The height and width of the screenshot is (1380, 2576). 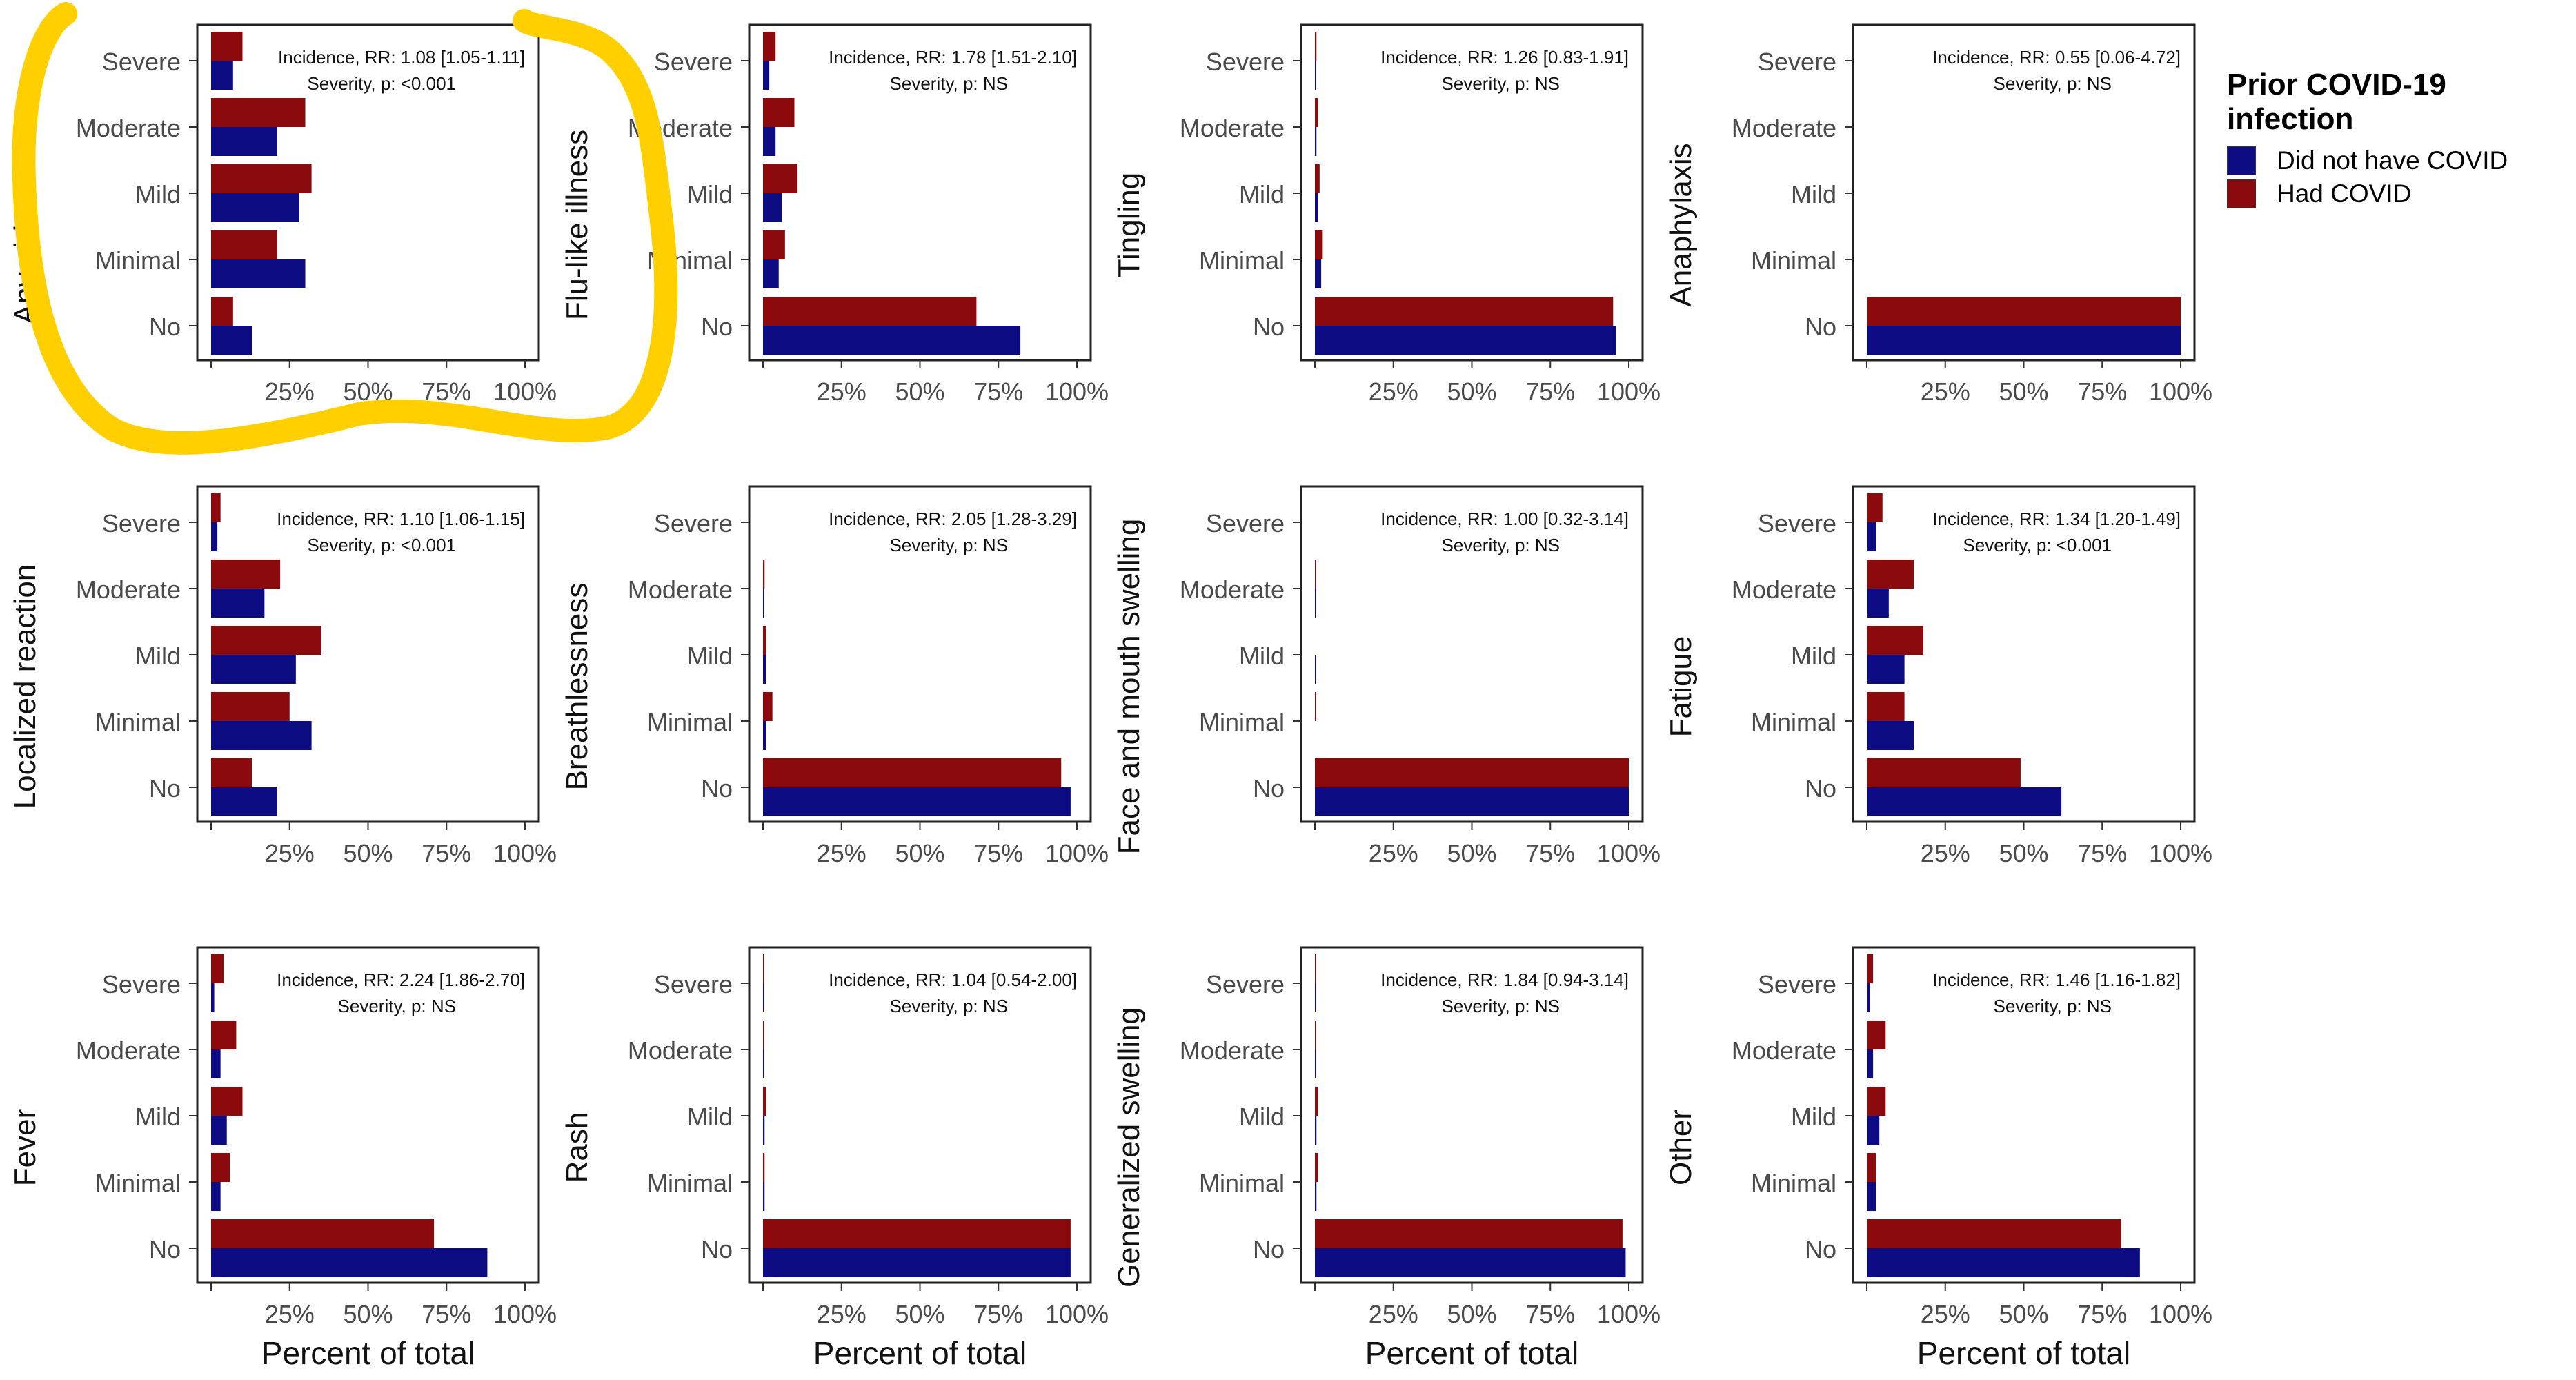 I want to click on x-axis-title-fever: Percent of total, so click(x=368, y=1353).